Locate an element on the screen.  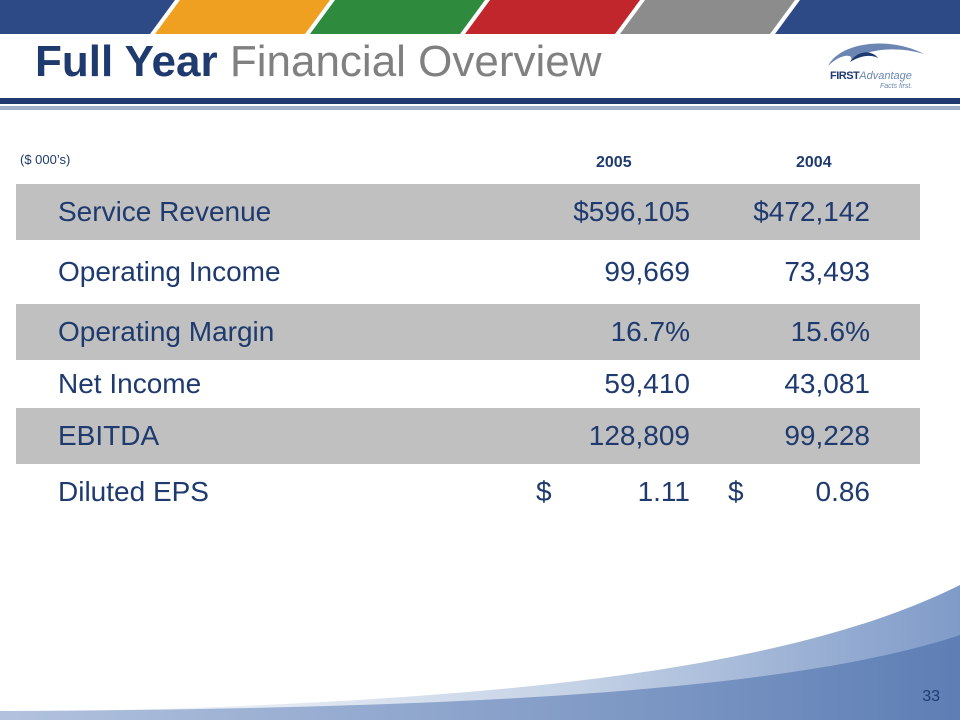
value-2005: 16.7% is located at coordinates (650, 331).